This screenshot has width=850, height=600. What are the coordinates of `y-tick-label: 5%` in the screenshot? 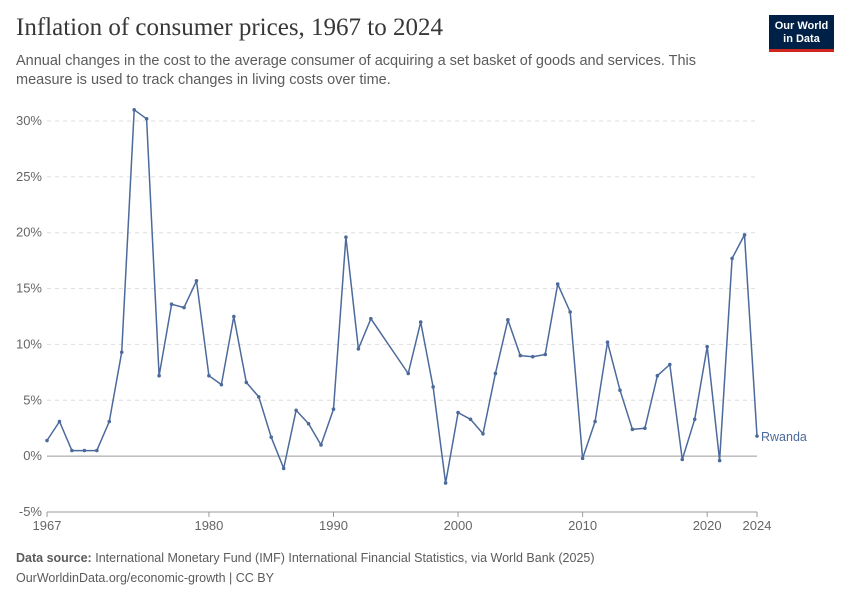 It's located at (32, 399).